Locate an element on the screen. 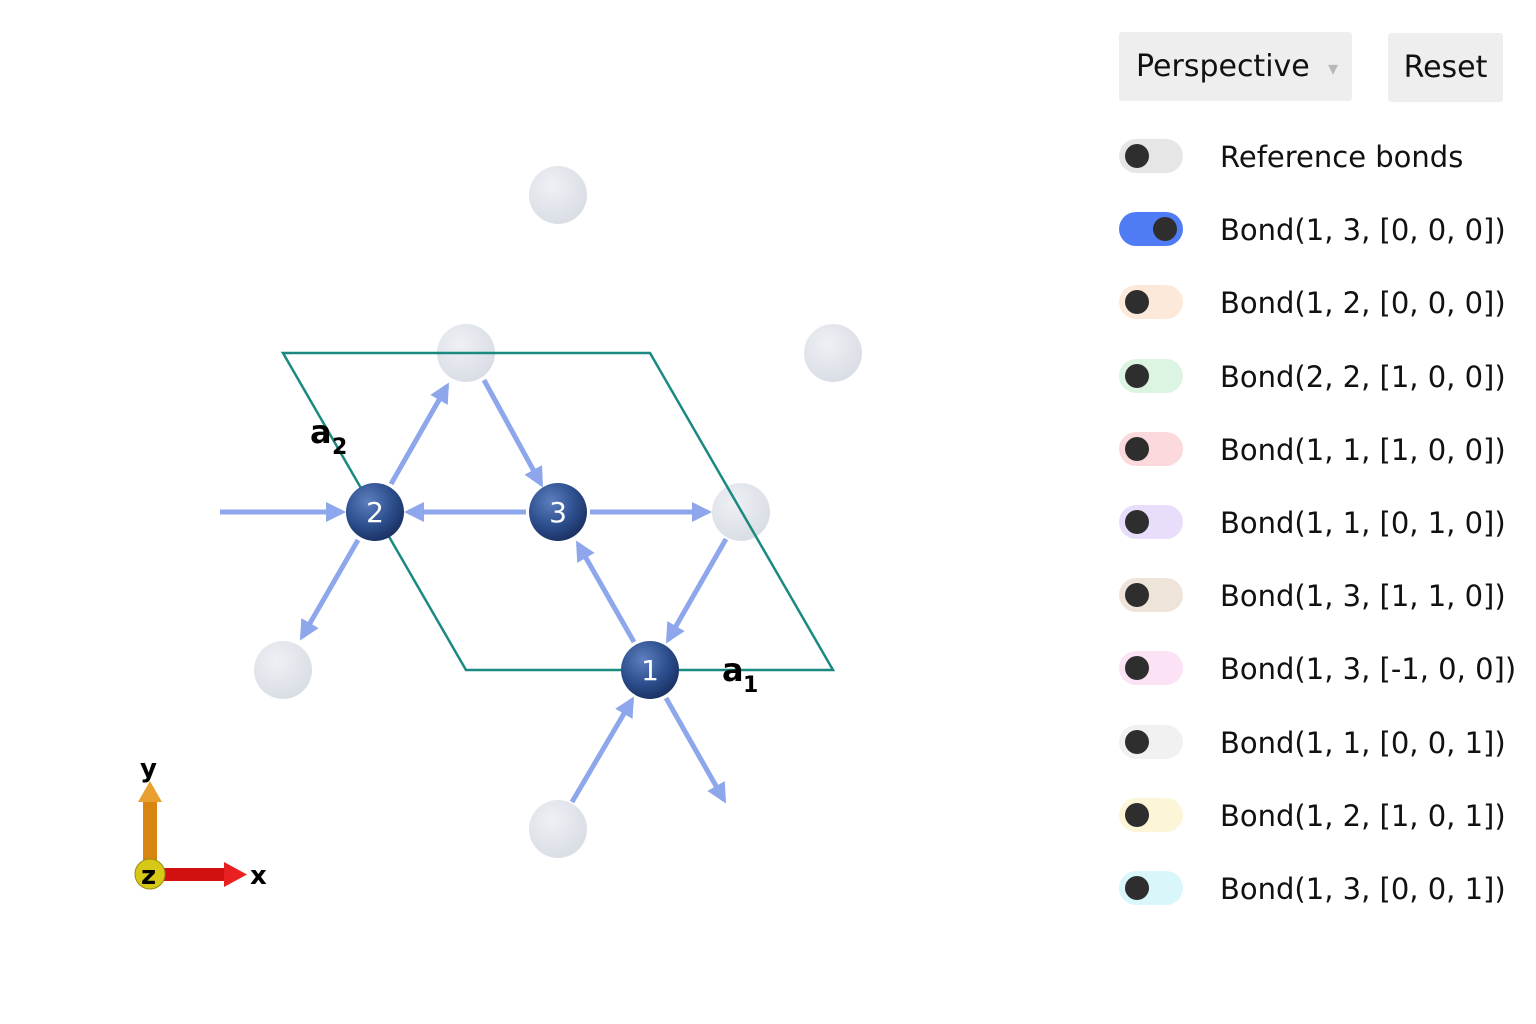 The height and width of the screenshot is (1024, 1536). reset-button: Reset is located at coordinates (1445, 67).